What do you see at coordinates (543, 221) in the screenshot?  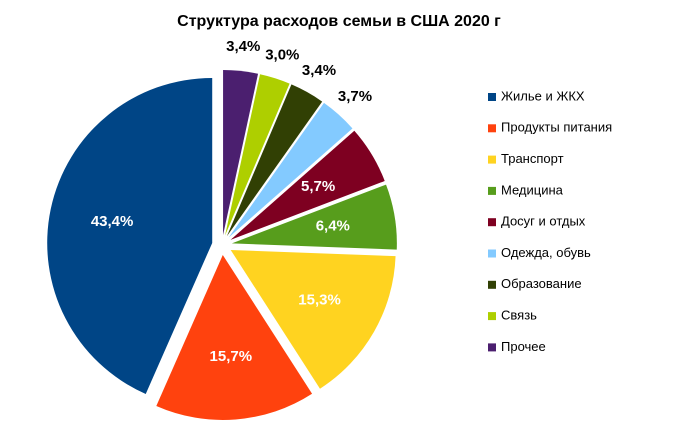 I see `legend-label: Досуг и отдых` at bounding box center [543, 221].